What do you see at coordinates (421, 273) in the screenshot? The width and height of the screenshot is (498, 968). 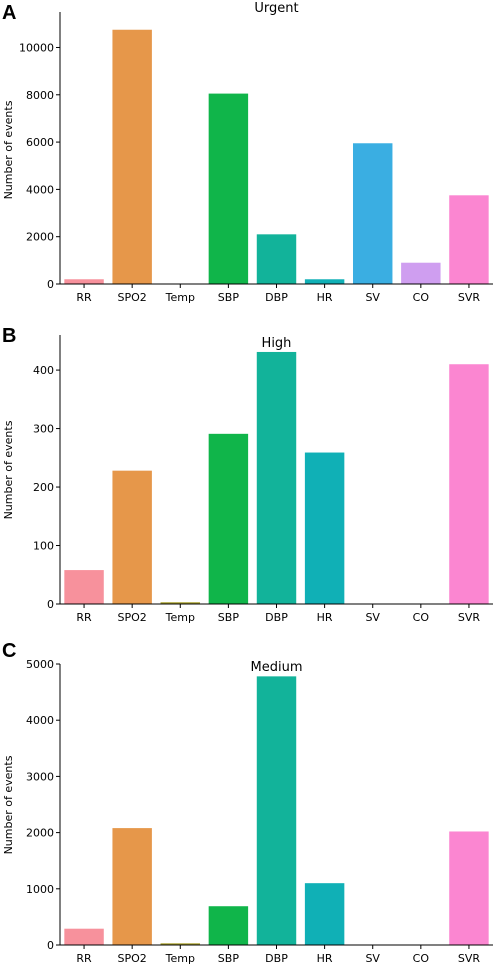 I see `bar-co` at bounding box center [421, 273].